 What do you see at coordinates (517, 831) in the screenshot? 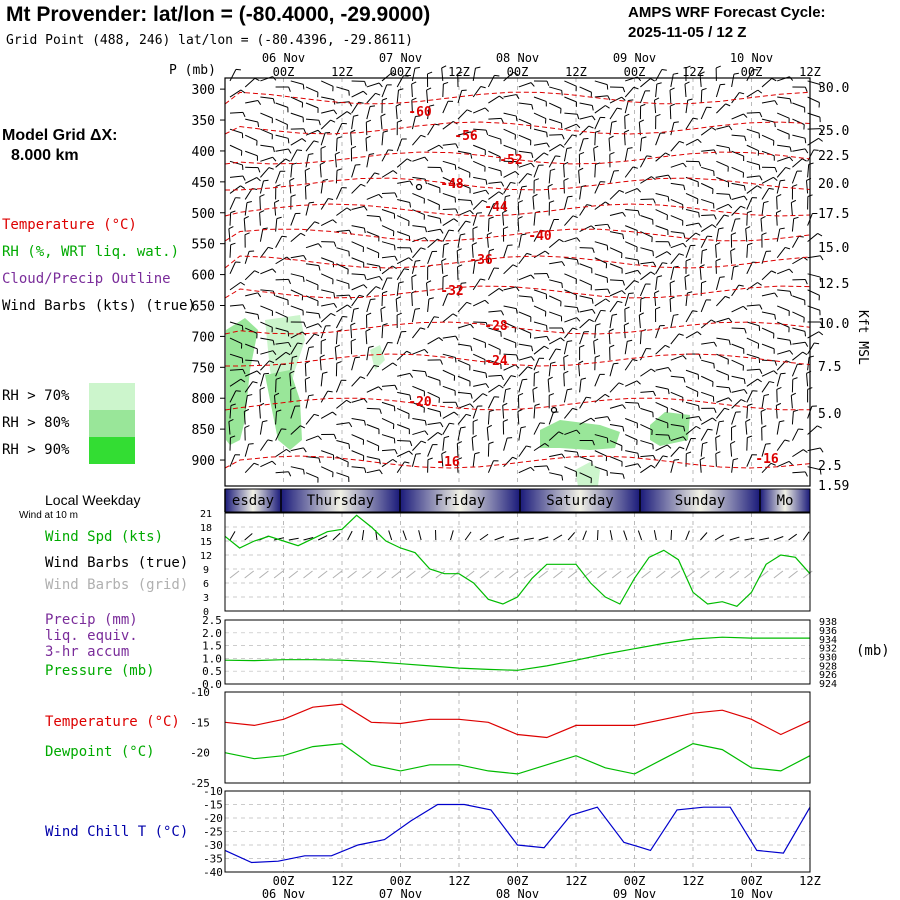
I see `windchill-frame` at bounding box center [517, 831].